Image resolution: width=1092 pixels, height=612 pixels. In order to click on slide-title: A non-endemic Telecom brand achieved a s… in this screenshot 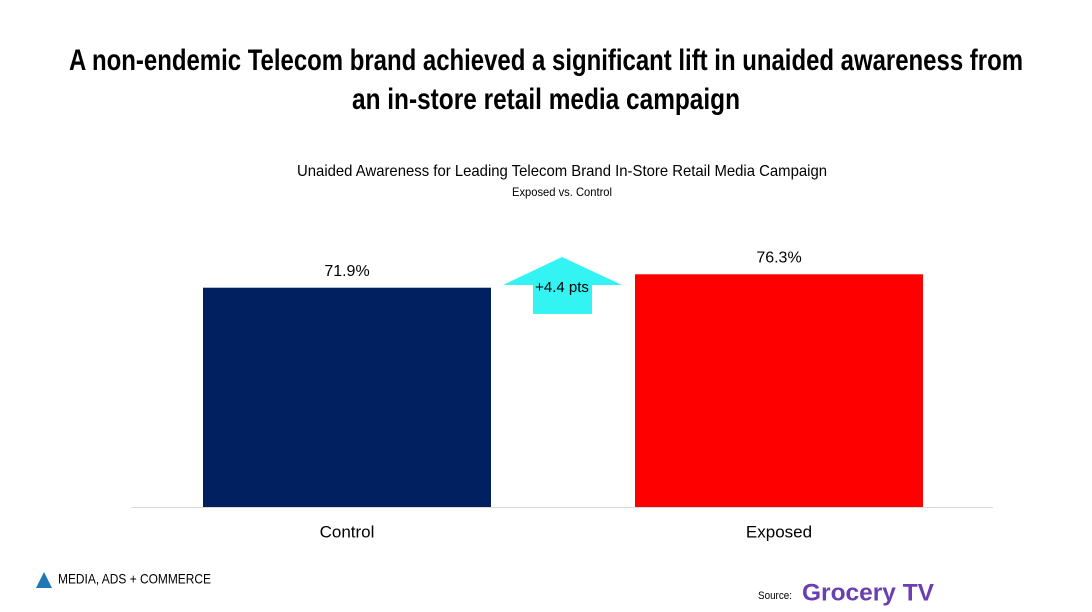, I will do `click(546, 60)`.